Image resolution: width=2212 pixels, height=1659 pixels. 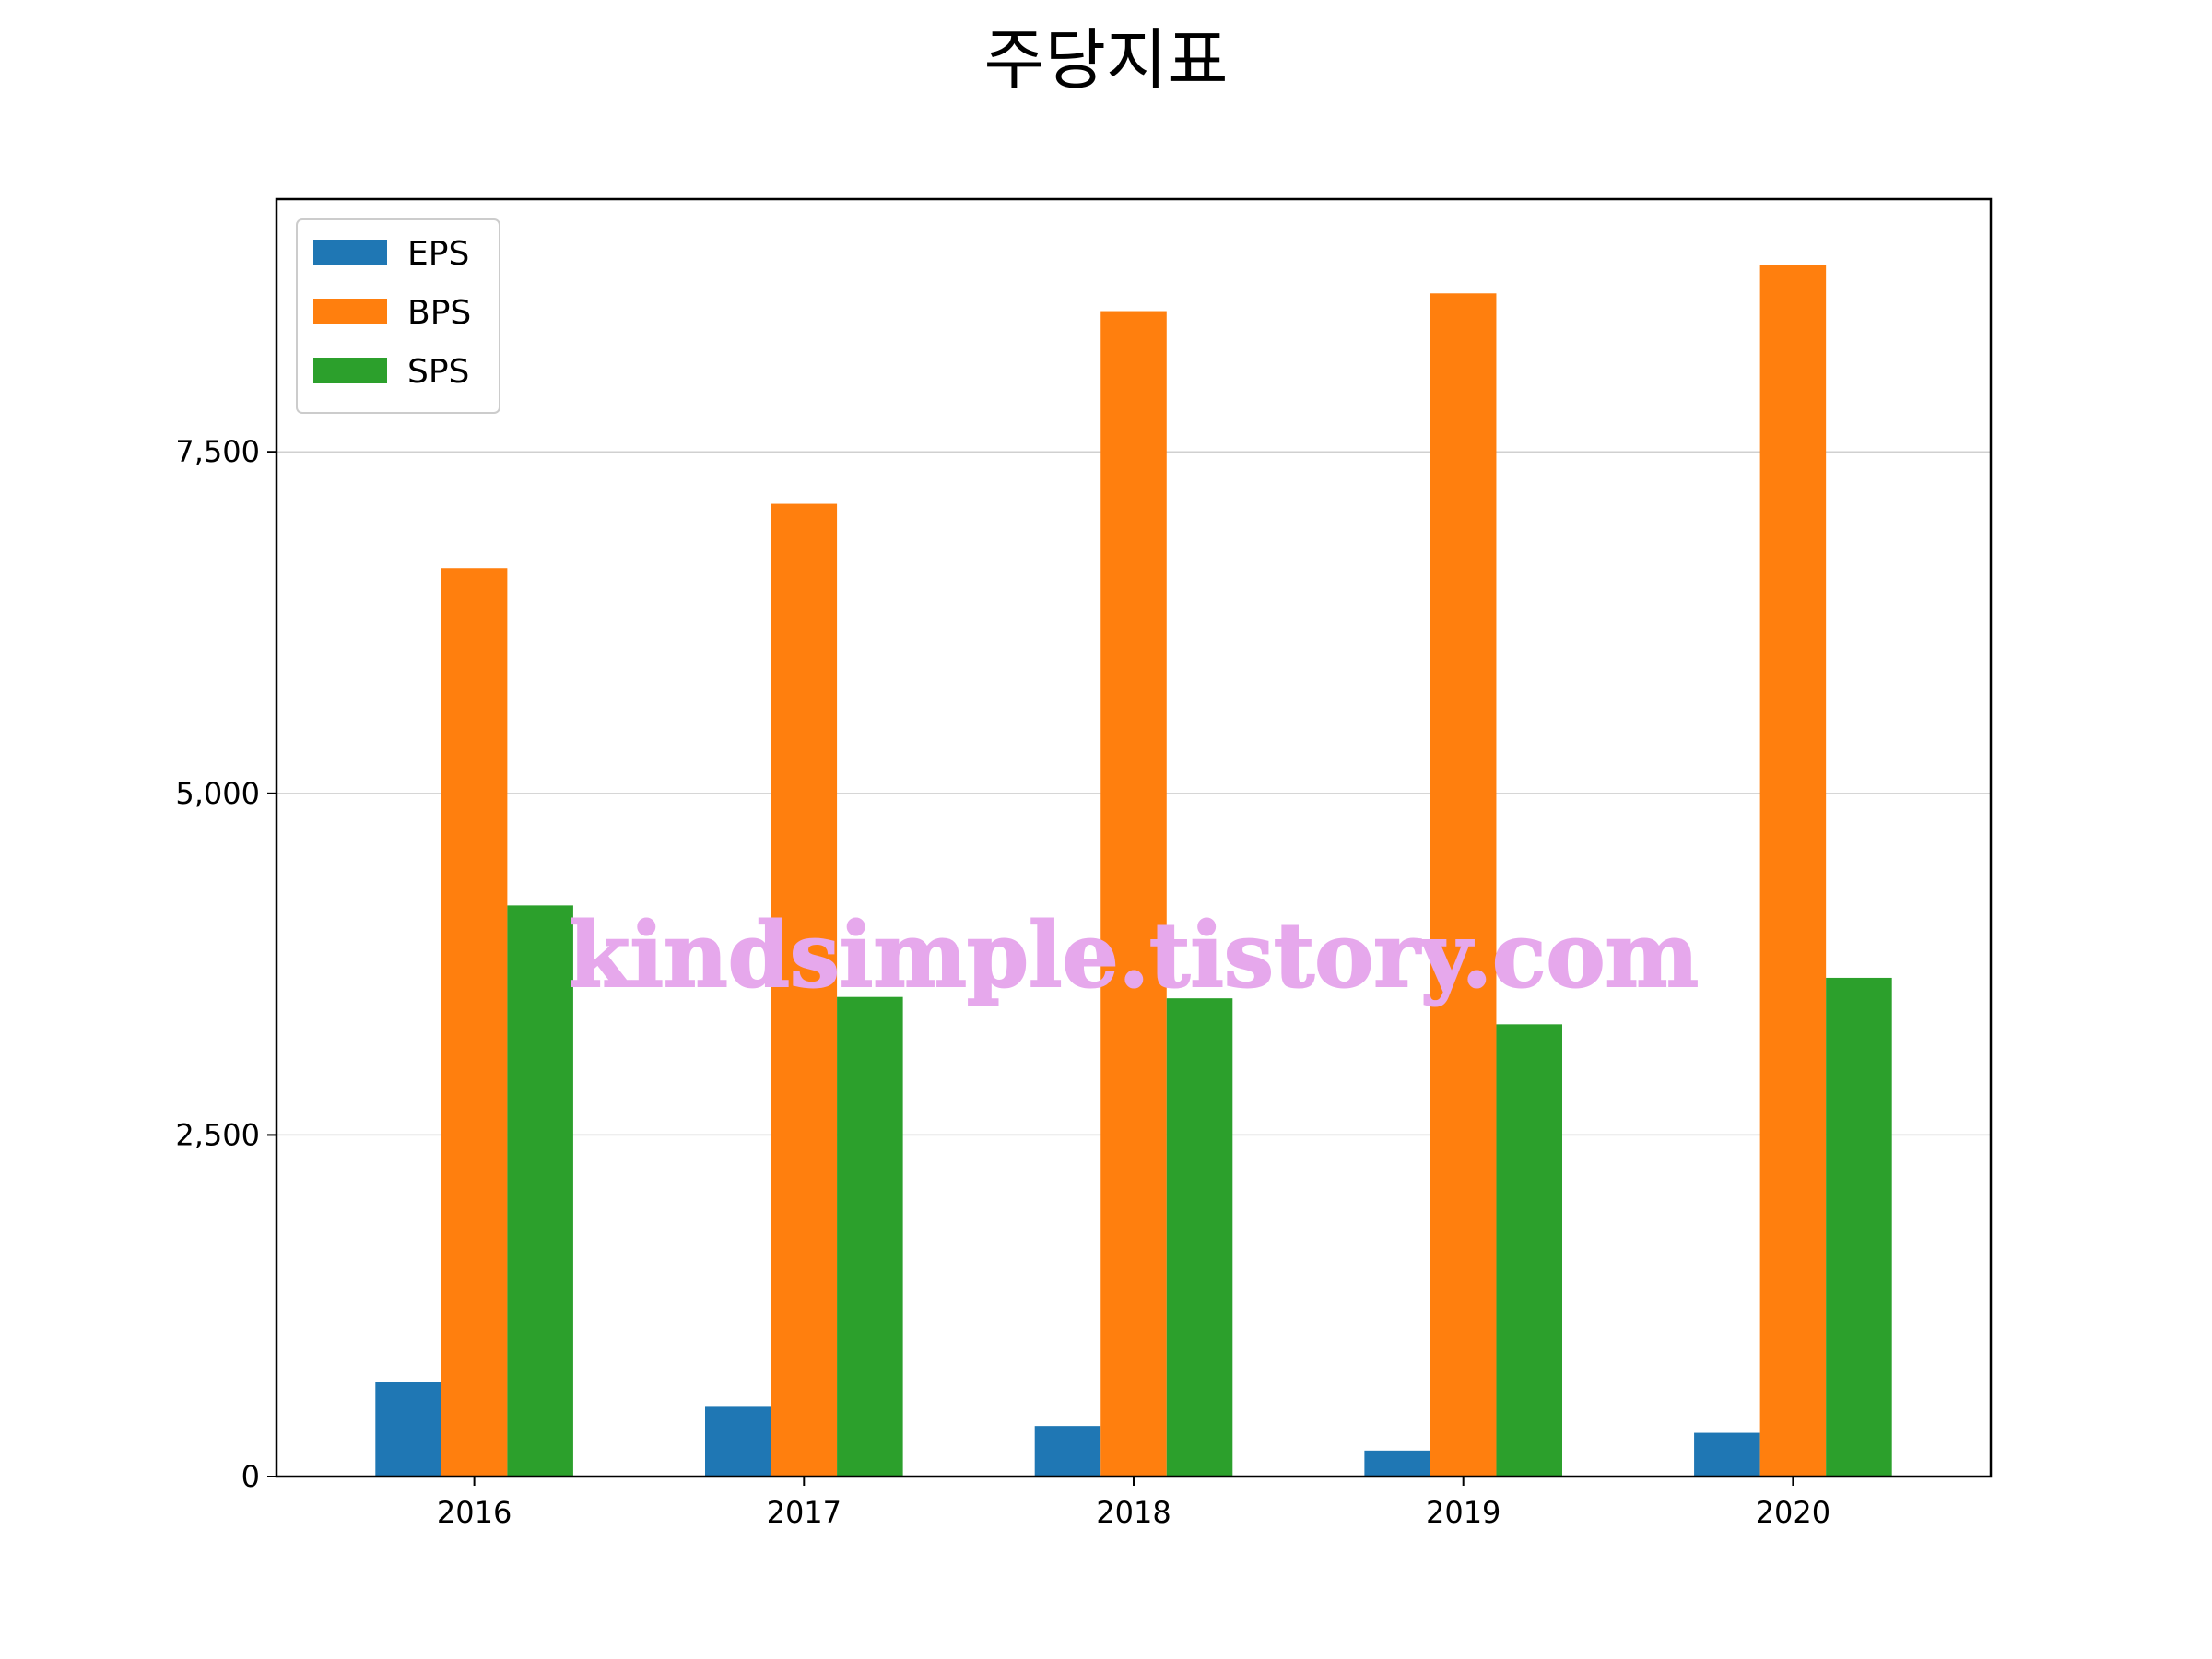 I want to click on x-tick-label: 2020, so click(x=1793, y=1512).